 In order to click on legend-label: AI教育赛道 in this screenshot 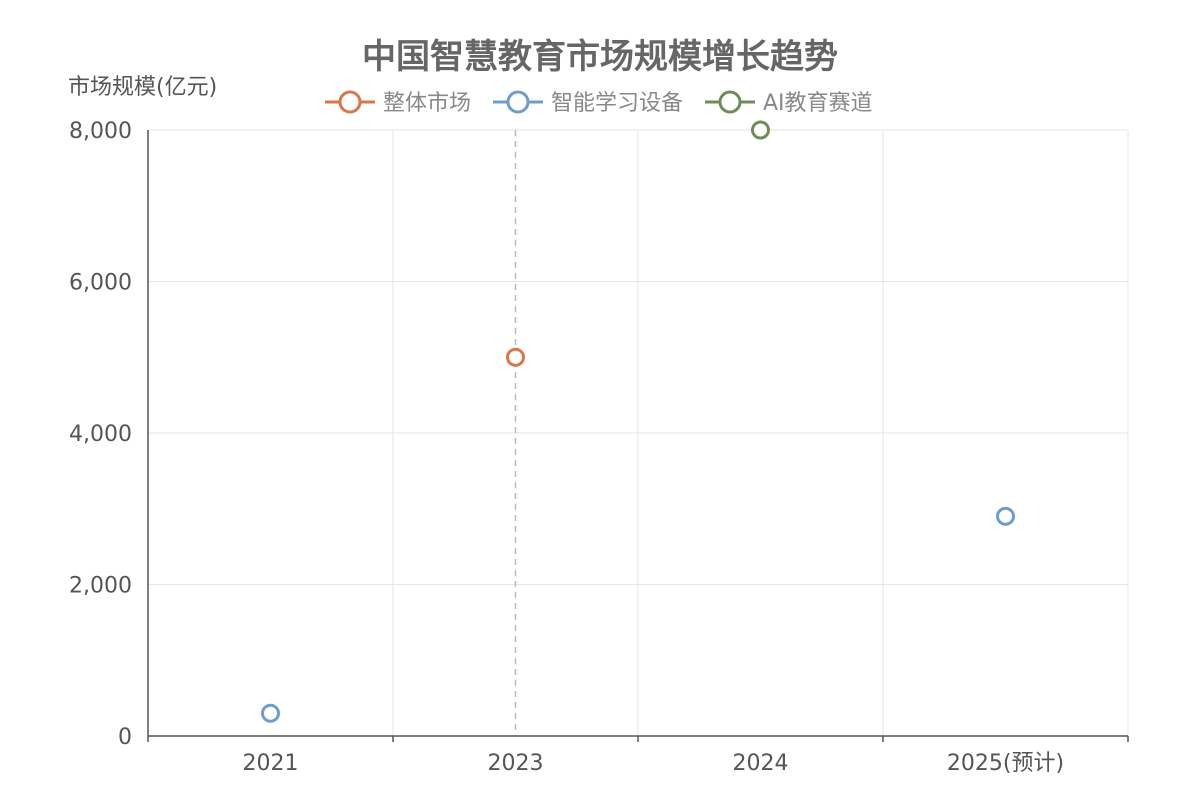, I will do `click(818, 103)`.